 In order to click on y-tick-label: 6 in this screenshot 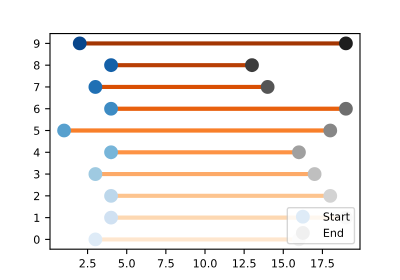, I will do `click(37, 109)`.